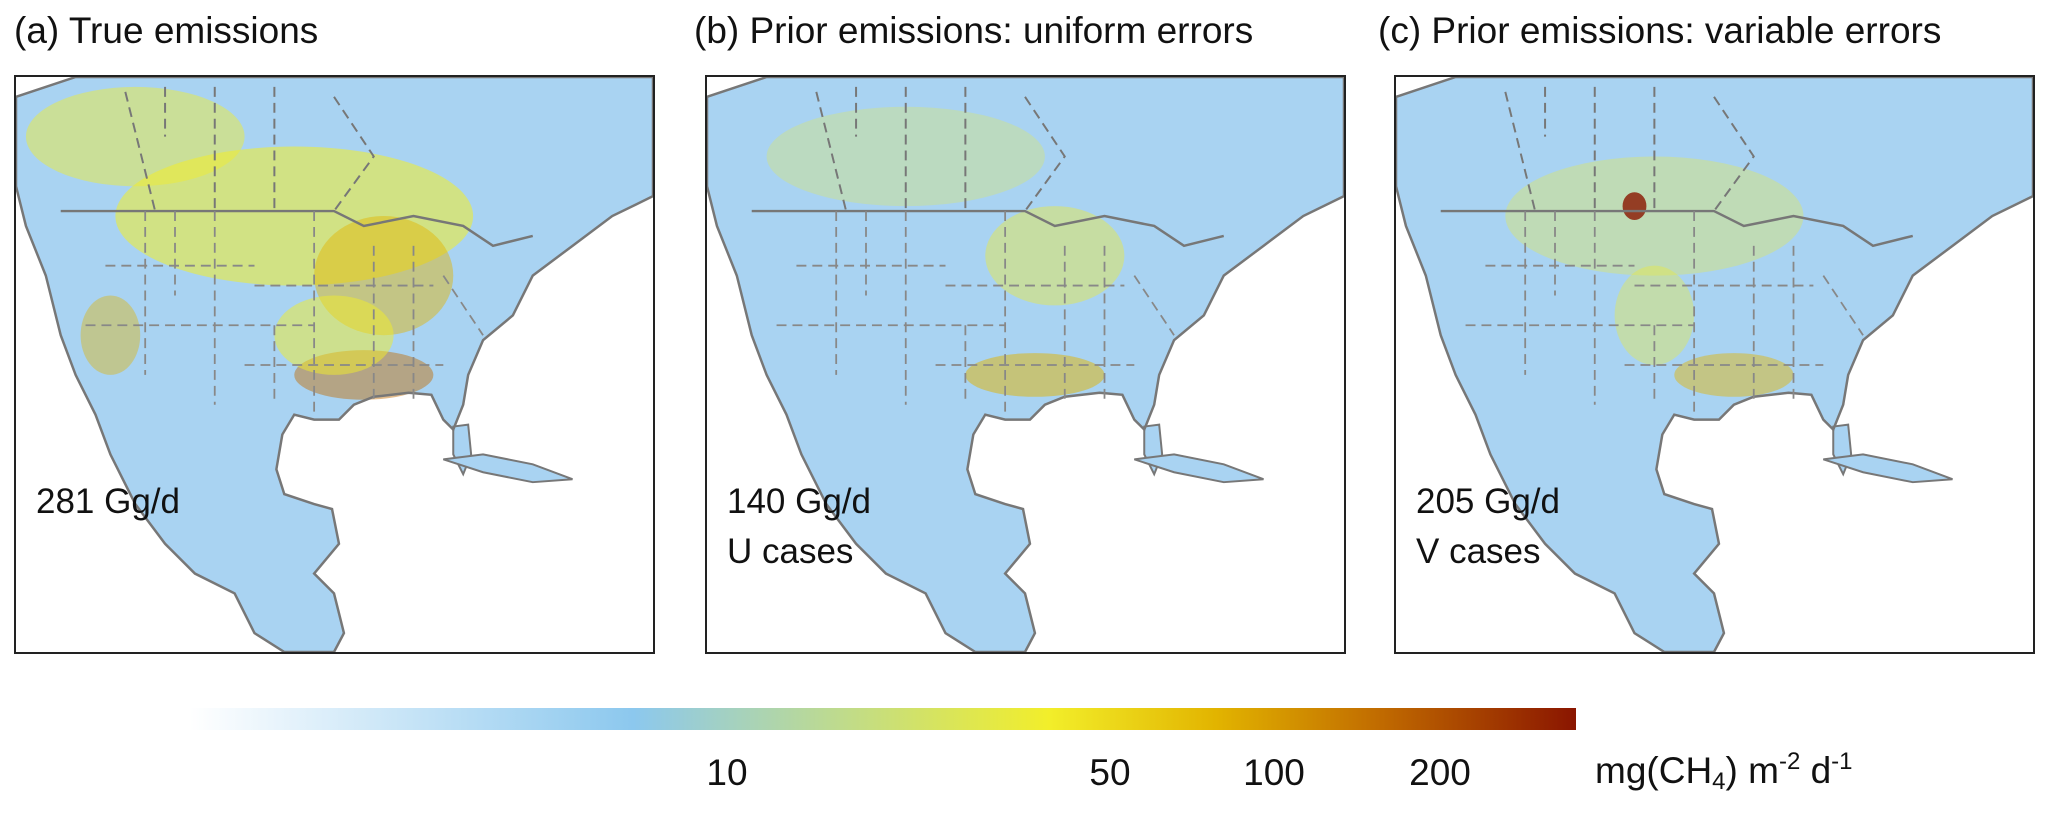  What do you see at coordinates (1440, 772) in the screenshot?
I see `colorbar-tick-200: 200` at bounding box center [1440, 772].